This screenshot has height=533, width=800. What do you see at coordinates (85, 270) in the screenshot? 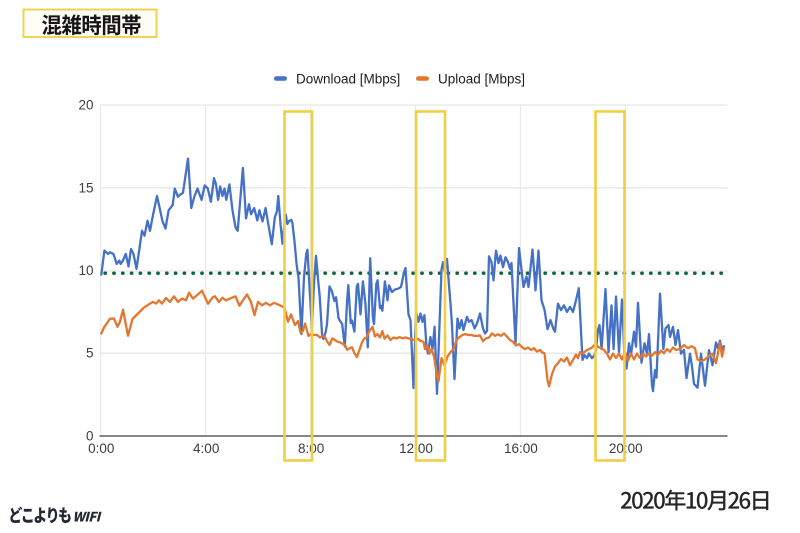
I see `svg-text: 10` at bounding box center [85, 270].